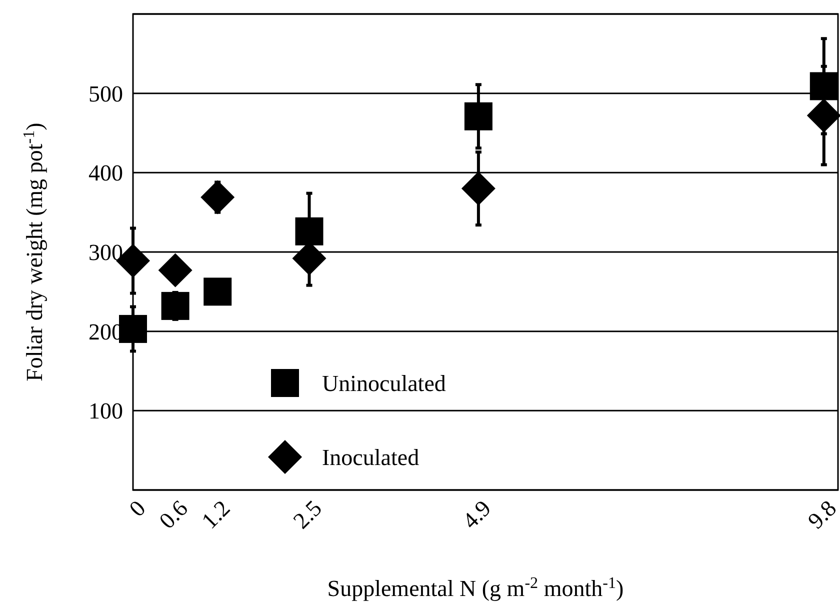 The image size is (840, 610). Describe the element at coordinates (105, 411) in the screenshot. I see `y-tick-label: 100` at that location.